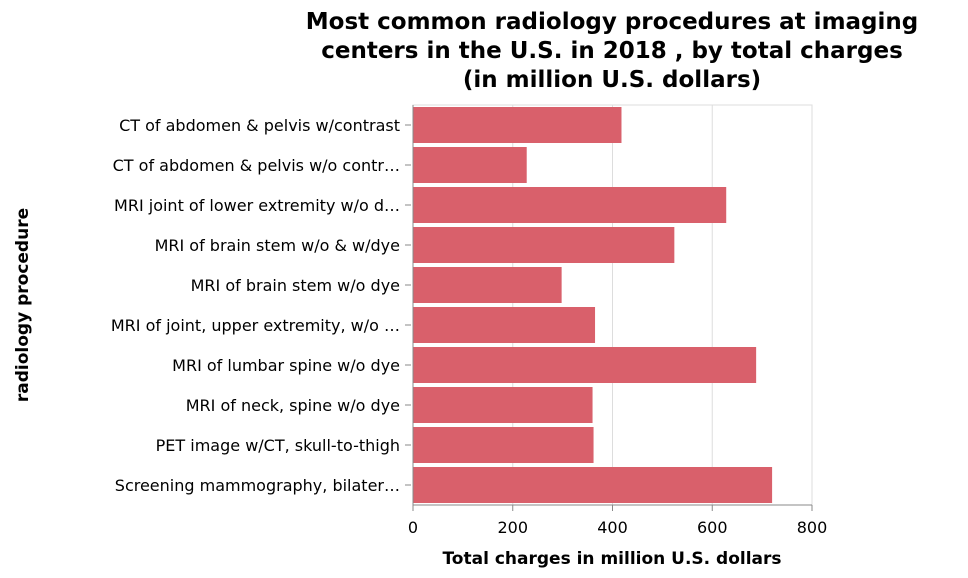 The width and height of the screenshot is (968, 578). I want to click on x-tick-label: 800, so click(812, 527).